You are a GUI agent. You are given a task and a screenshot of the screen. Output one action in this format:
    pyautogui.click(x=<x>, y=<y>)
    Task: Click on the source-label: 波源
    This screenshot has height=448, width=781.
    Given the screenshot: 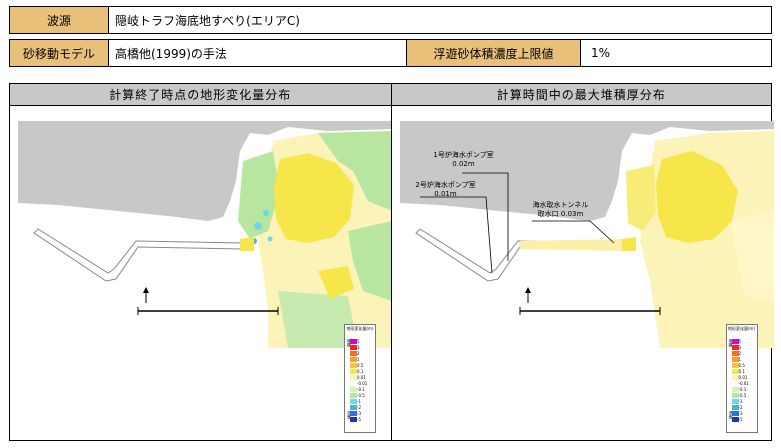 What is the action you would take?
    pyautogui.click(x=59, y=20)
    